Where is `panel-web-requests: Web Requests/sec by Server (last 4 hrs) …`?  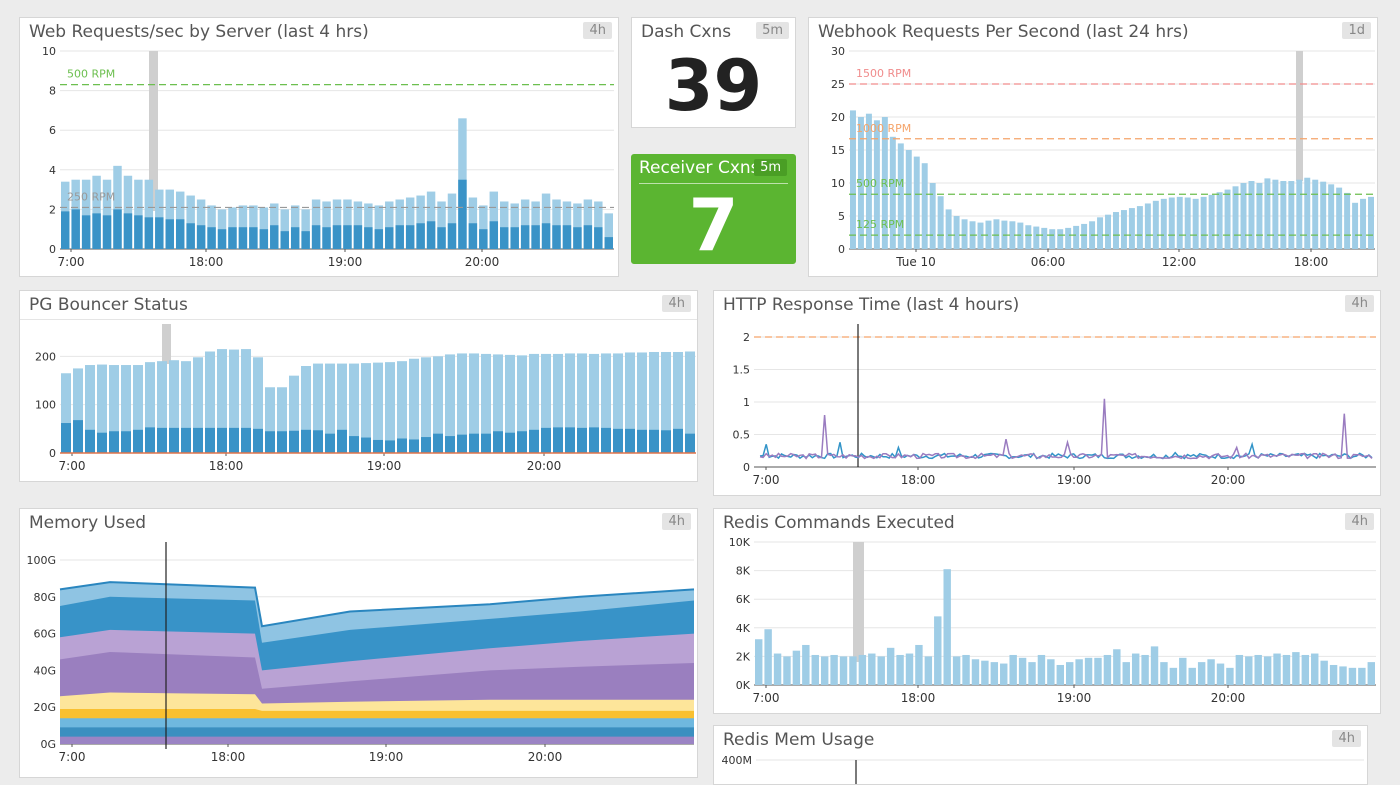
panel-web-requests: Web Requests/sec by Server (last 4 hrs) … is located at coordinates (319, 147).